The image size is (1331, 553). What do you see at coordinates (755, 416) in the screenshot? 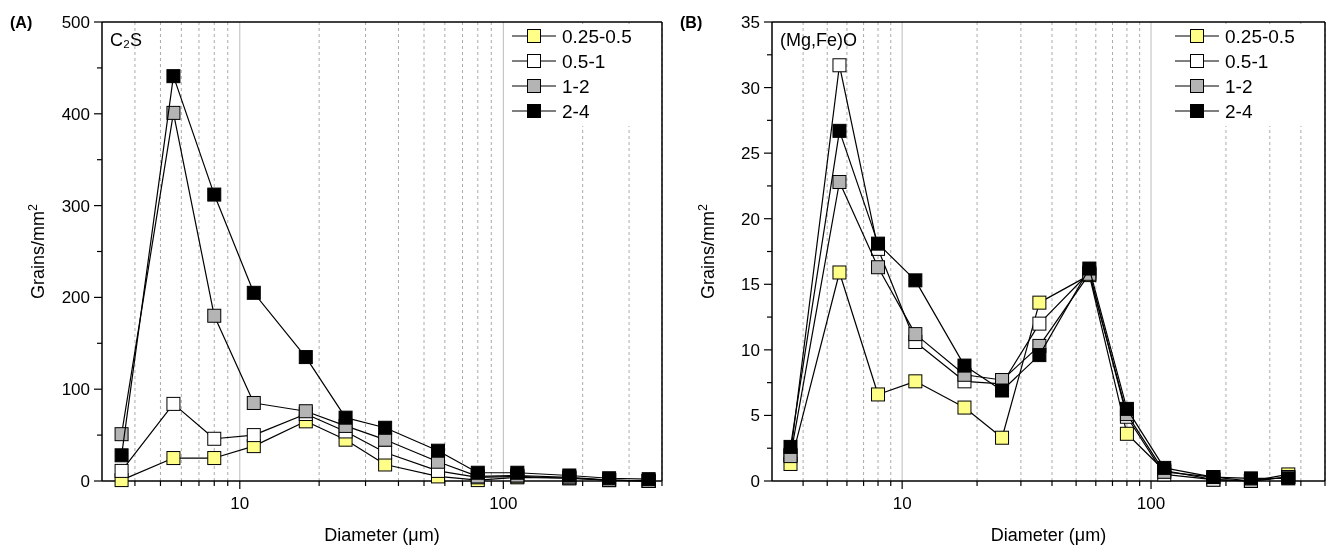
I see `y-tick-label: 5` at bounding box center [755, 416].